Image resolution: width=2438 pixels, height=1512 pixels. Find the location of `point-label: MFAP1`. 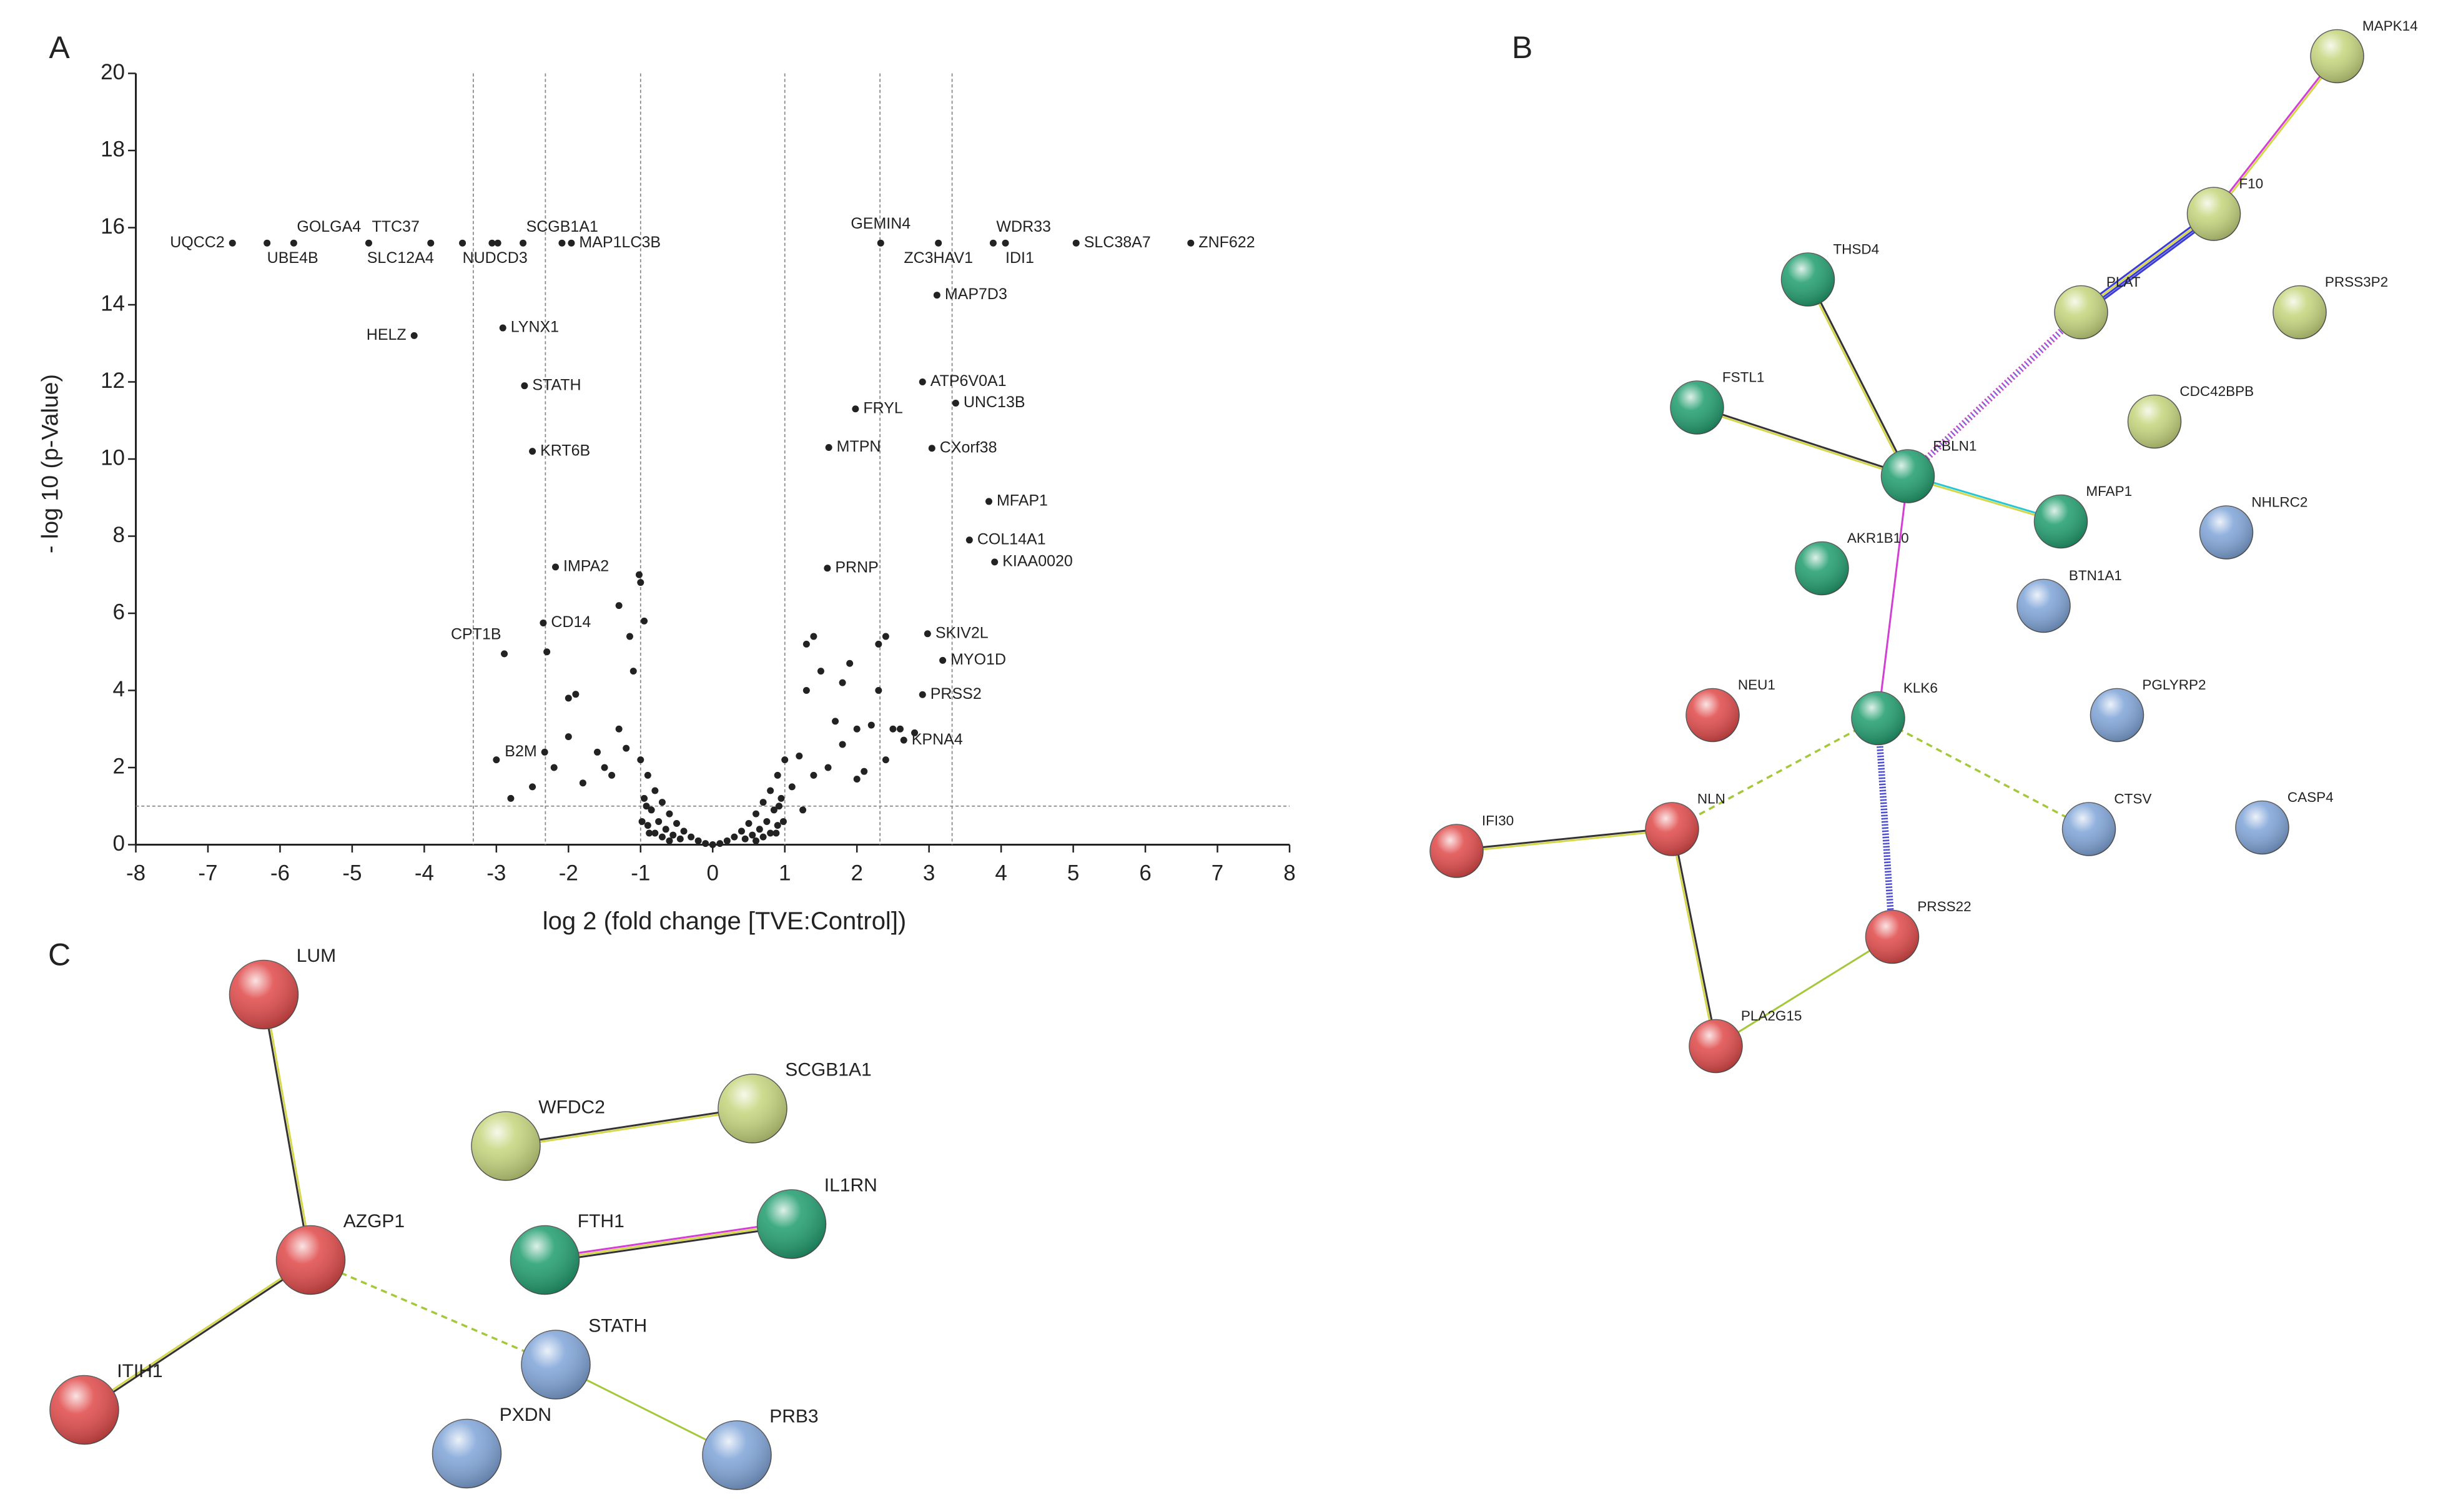

point-label: MFAP1 is located at coordinates (1022, 501).